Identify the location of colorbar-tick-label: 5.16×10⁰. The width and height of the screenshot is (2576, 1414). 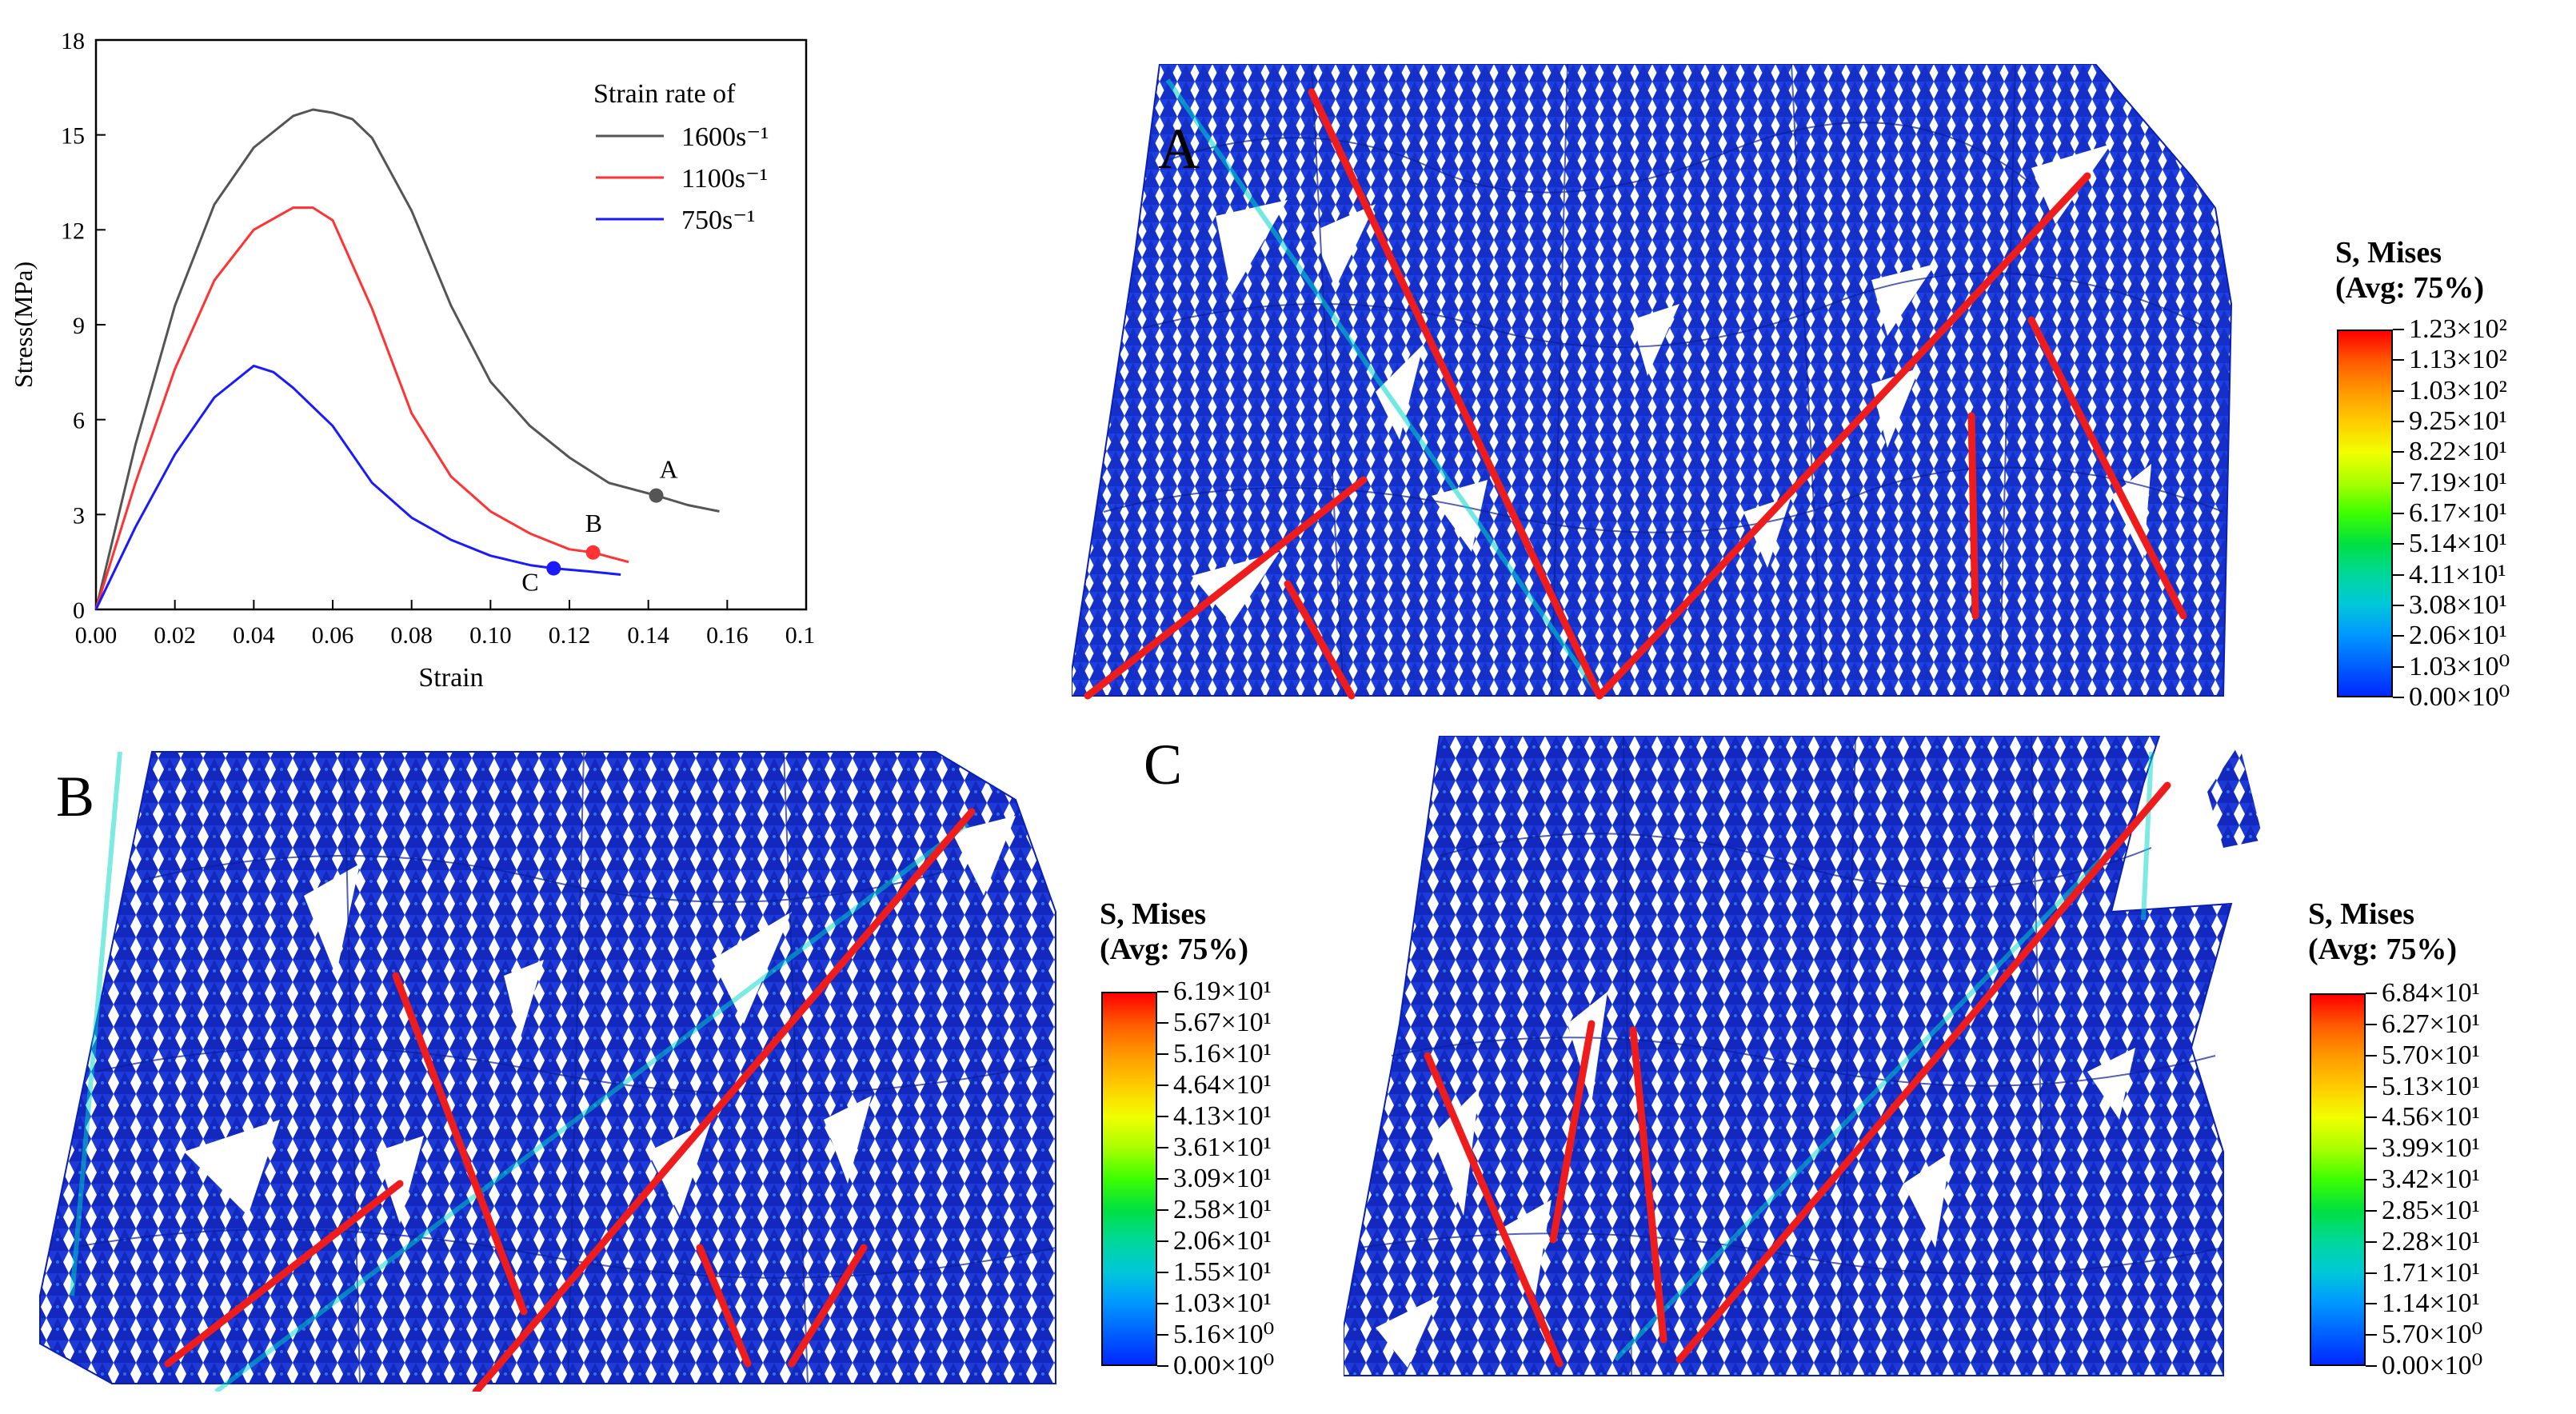
(1224, 1335).